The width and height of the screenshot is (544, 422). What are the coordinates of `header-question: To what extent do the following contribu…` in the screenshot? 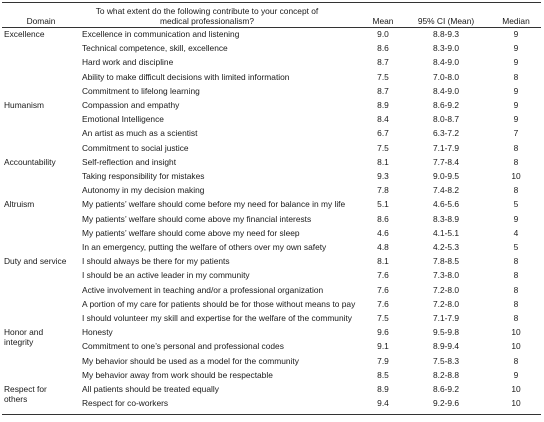 It's located at (222, 15).